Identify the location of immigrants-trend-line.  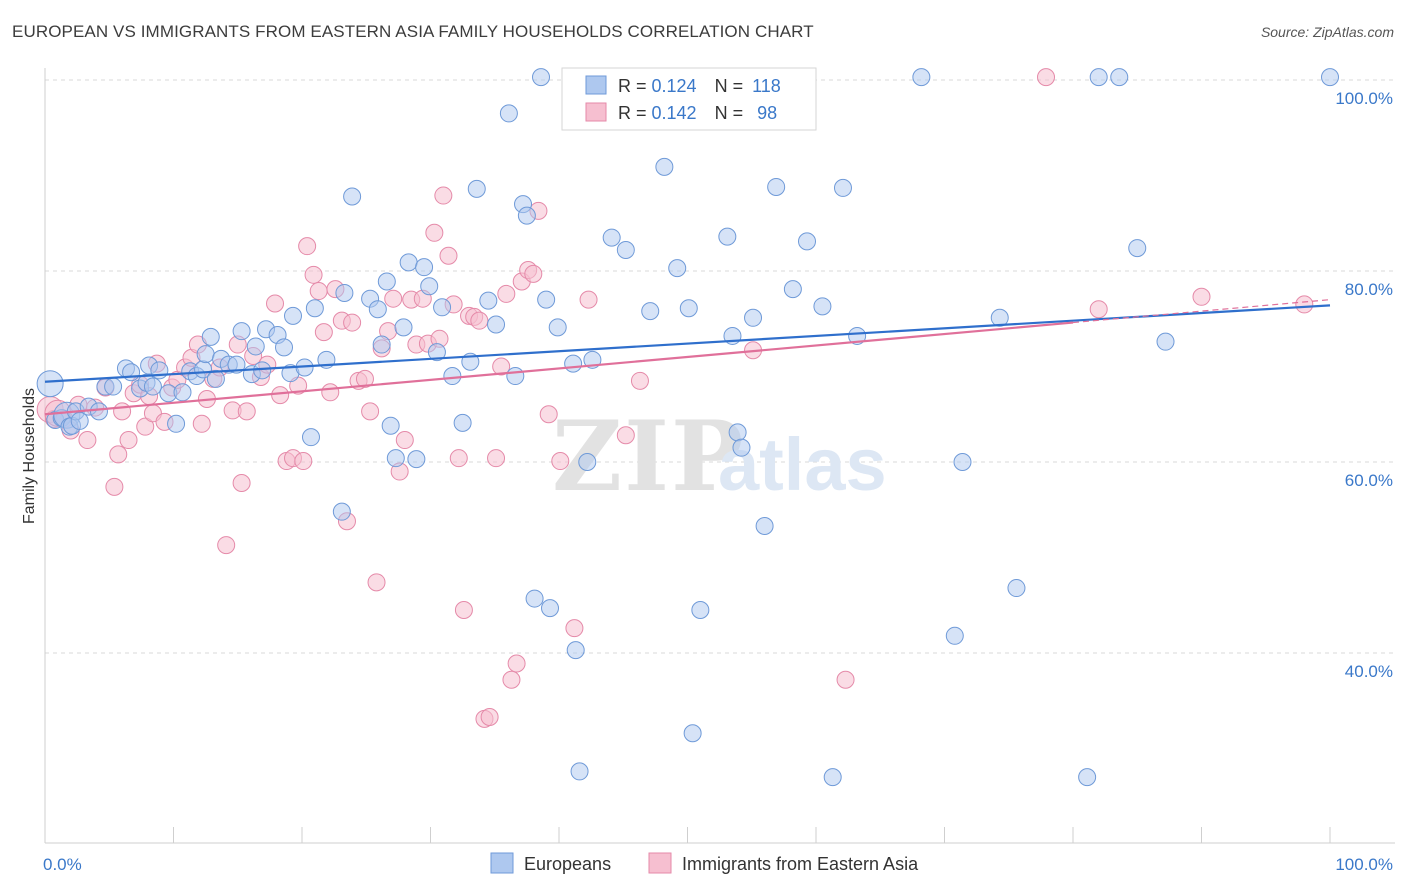
(559, 368).